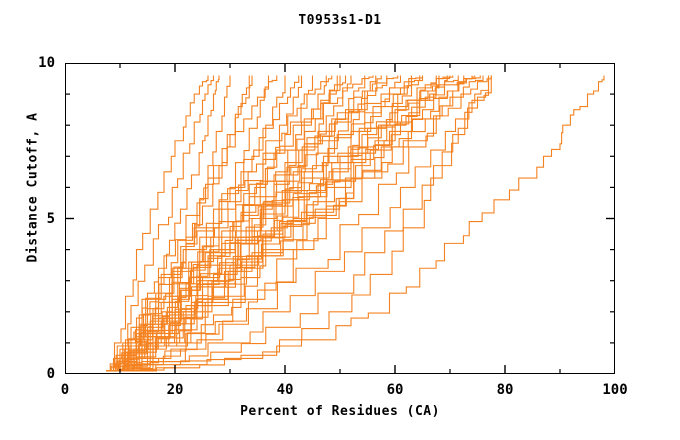 The image size is (680, 440). I want to click on x-axis-label: Percent of Residues (CA), so click(340, 411).